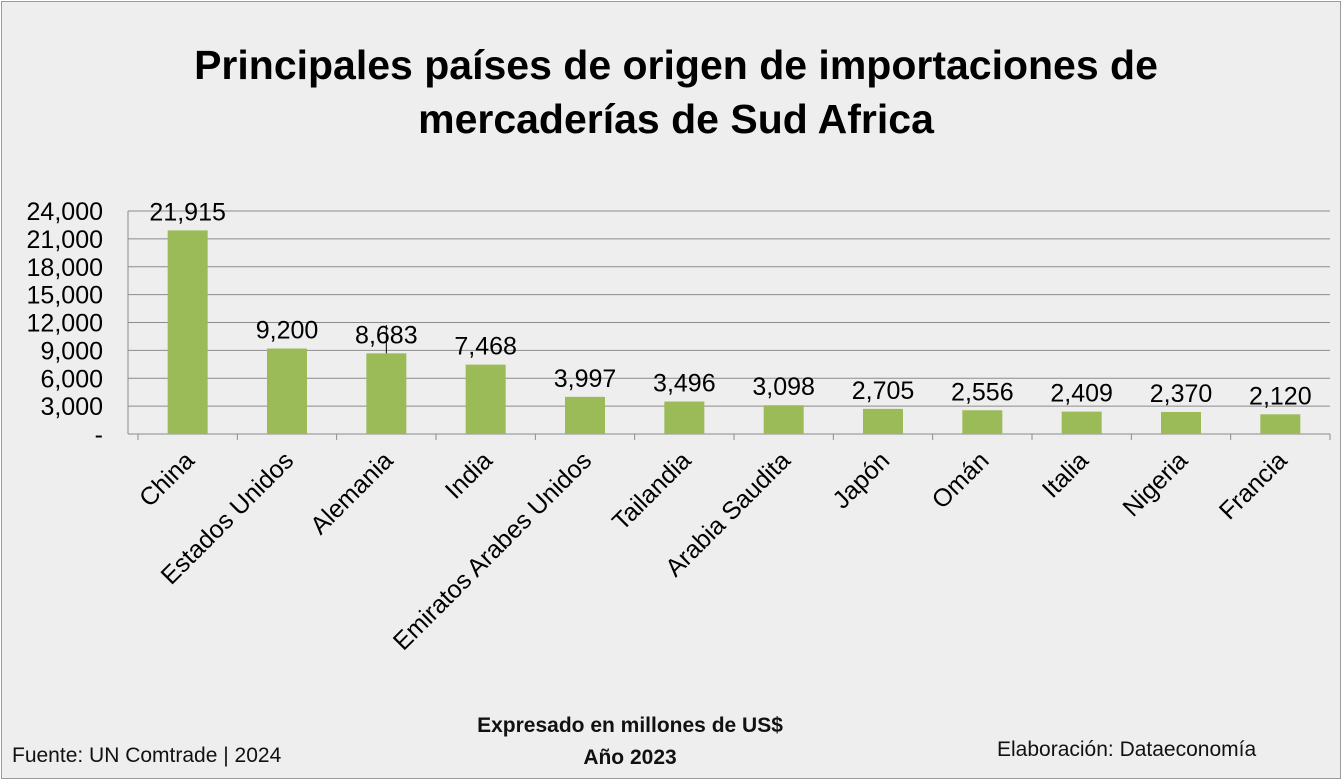  I want to click on data-label: 3,496, so click(684, 384).